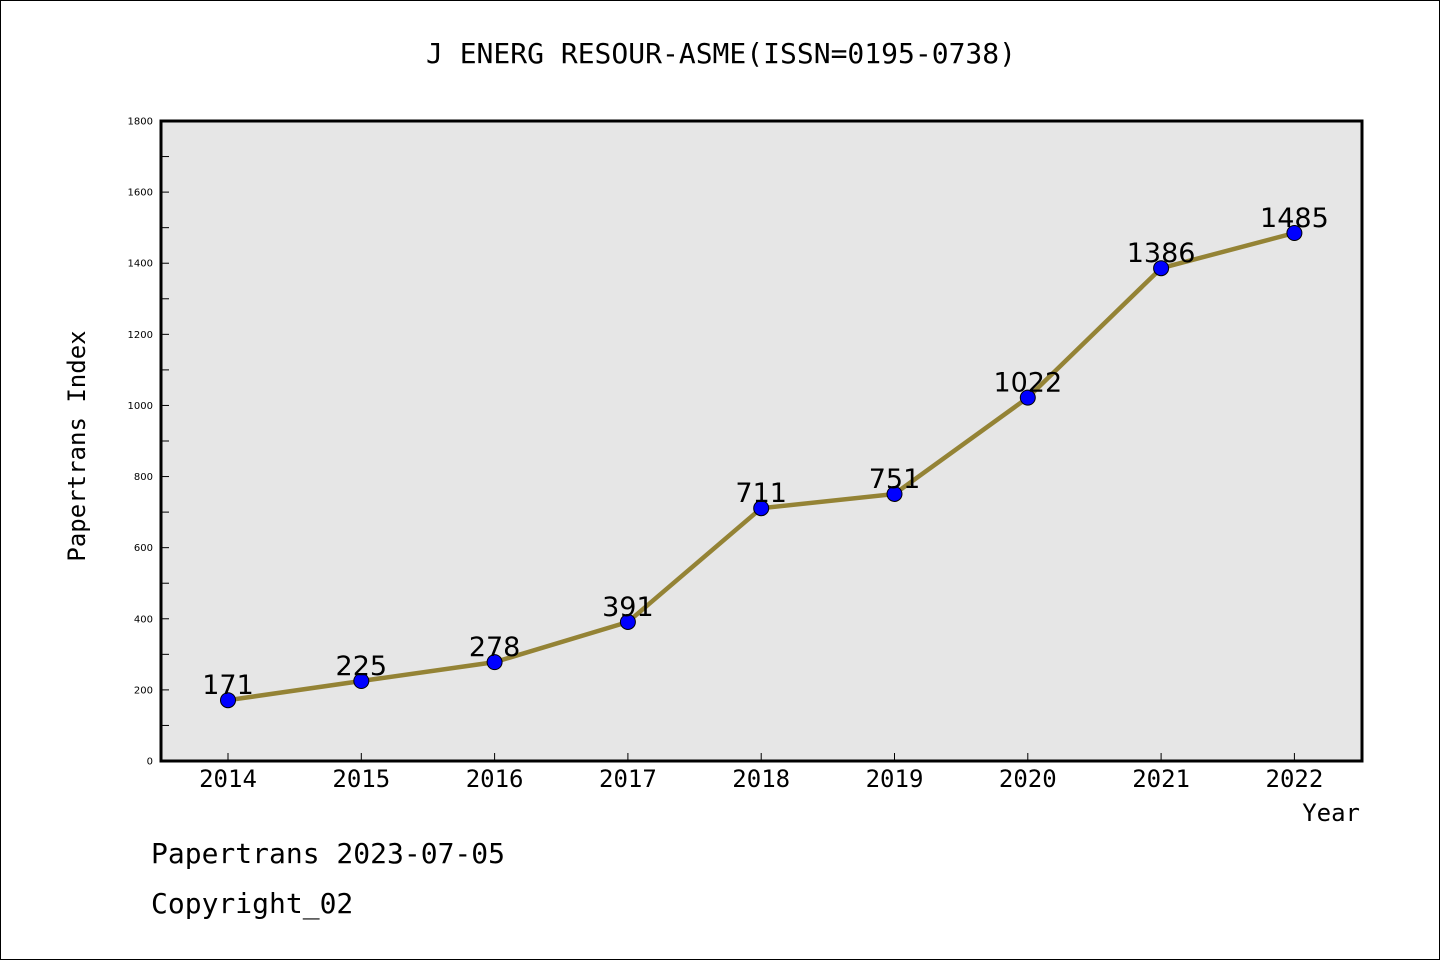 The width and height of the screenshot is (1440, 961). I want to click on y-tick-label: 800, so click(143, 477).